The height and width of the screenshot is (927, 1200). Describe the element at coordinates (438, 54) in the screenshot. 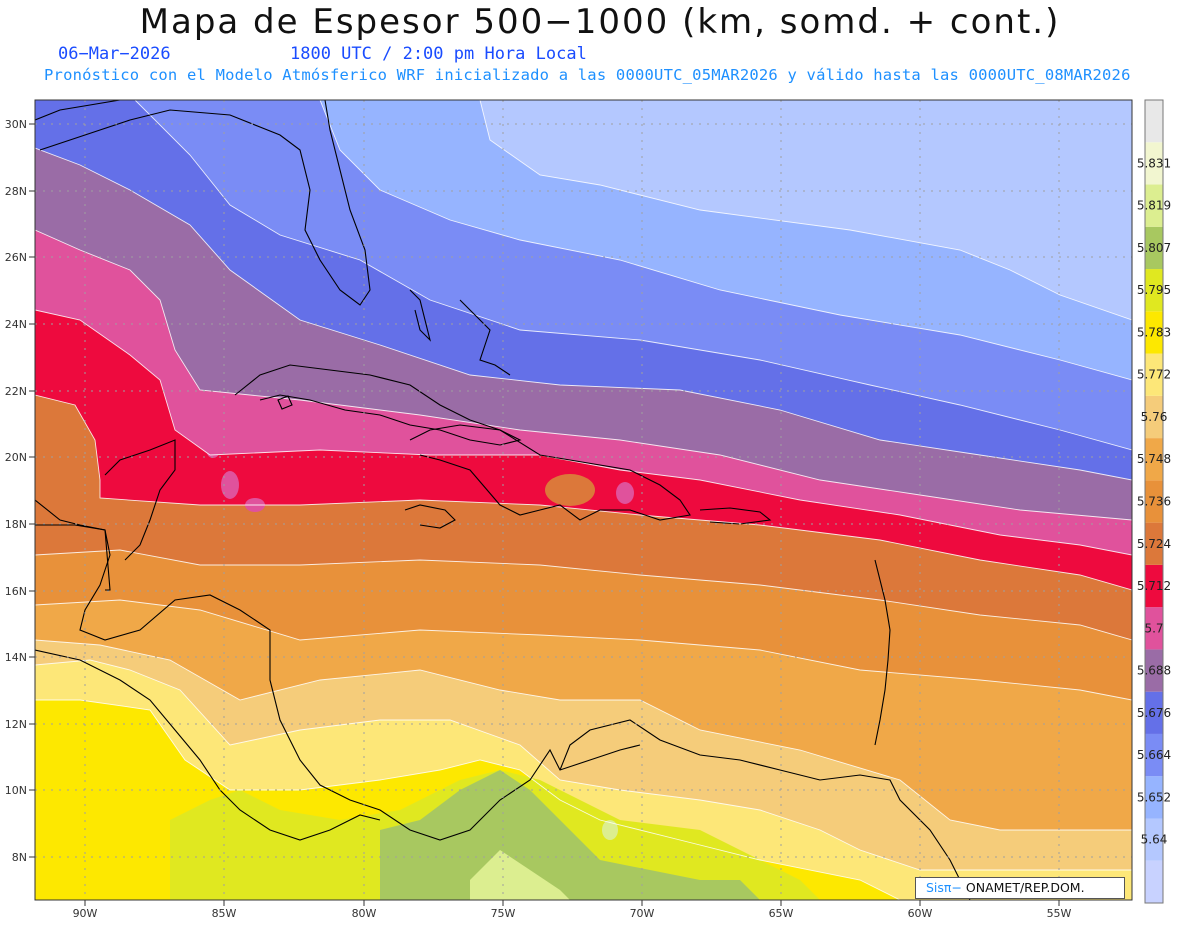

I see `forecast-time: 1800 UTC / 2:00 pm Hora Local` at that location.